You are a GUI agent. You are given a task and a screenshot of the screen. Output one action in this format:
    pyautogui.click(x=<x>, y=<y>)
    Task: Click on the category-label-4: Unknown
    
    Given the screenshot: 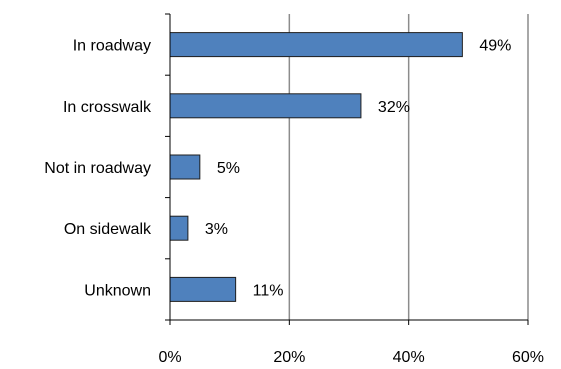 What is the action you would take?
    pyautogui.click(x=117, y=290)
    